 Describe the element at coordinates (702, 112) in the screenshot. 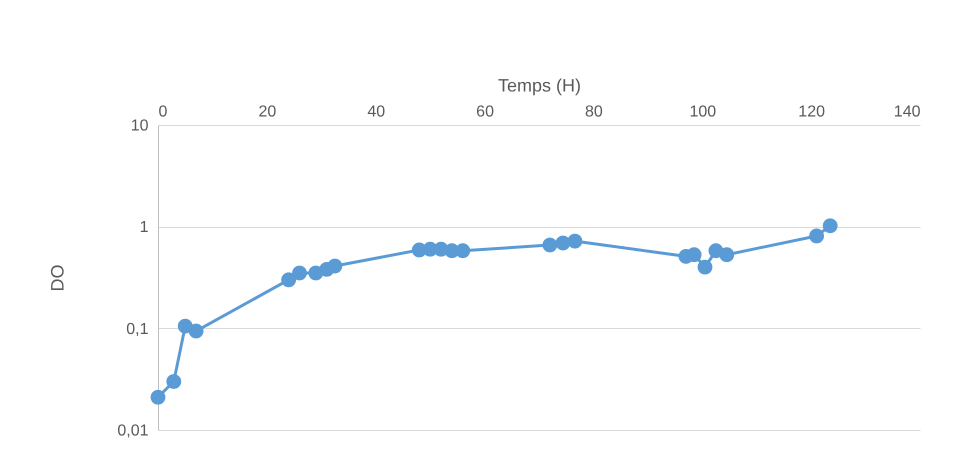

I see `x-tick-label: 100` at that location.